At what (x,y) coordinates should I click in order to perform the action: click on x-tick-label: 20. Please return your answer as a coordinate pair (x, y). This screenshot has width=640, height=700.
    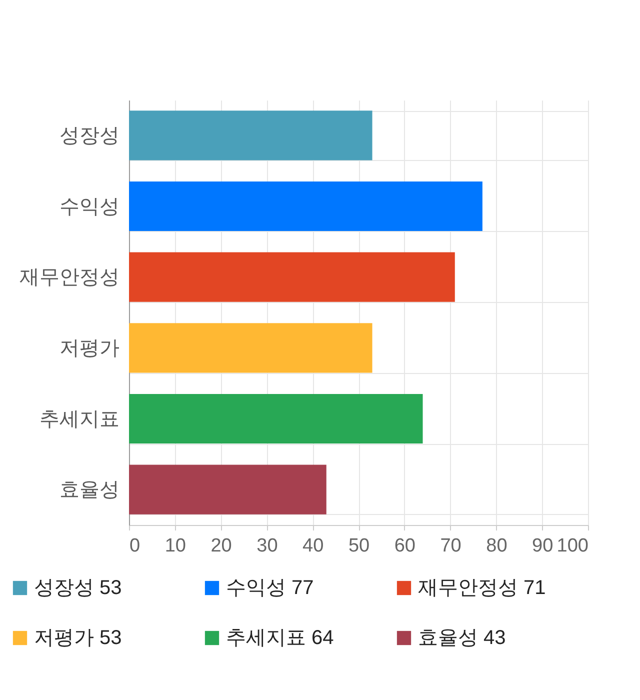
    Looking at the image, I should click on (221, 546).